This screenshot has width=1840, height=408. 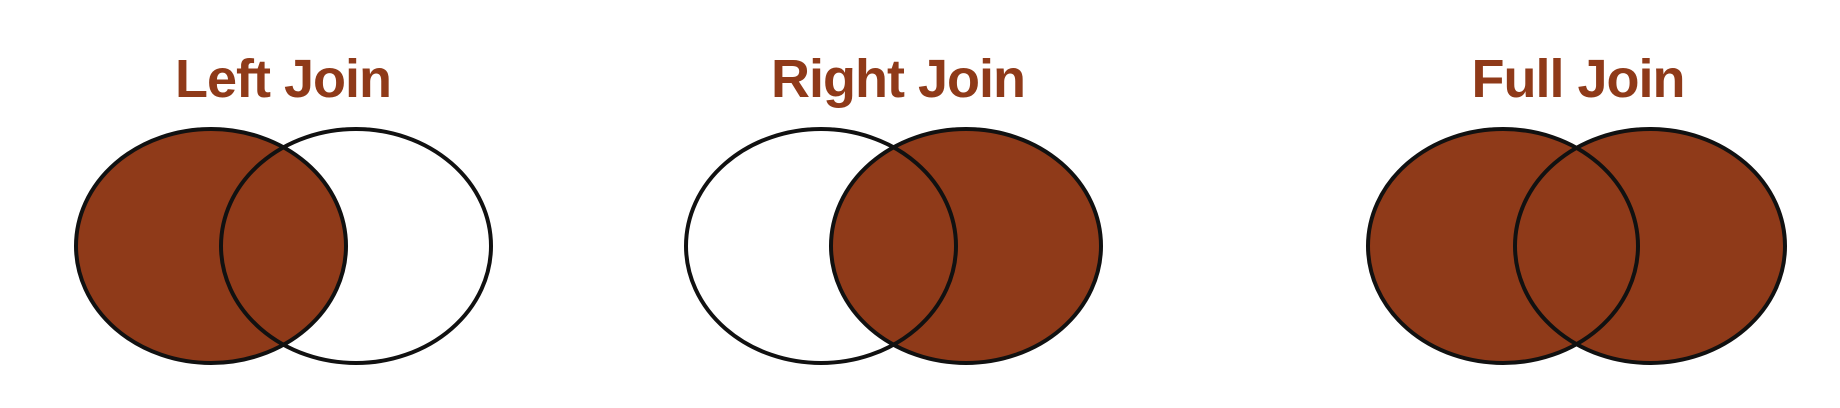 I want to click on panel-title: Full Join, so click(x=1578, y=79).